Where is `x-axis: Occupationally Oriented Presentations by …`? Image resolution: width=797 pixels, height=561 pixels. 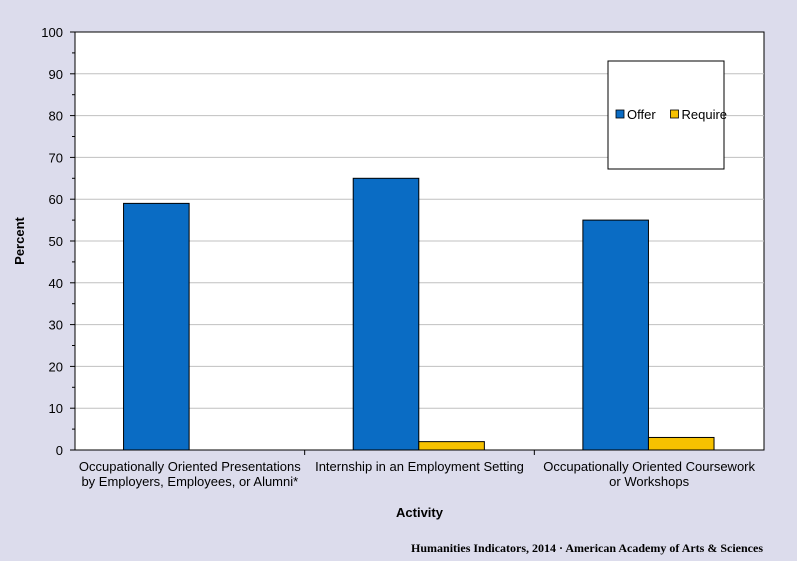
x-axis: Occupationally Oriented Presentations by … is located at coordinates (417, 469).